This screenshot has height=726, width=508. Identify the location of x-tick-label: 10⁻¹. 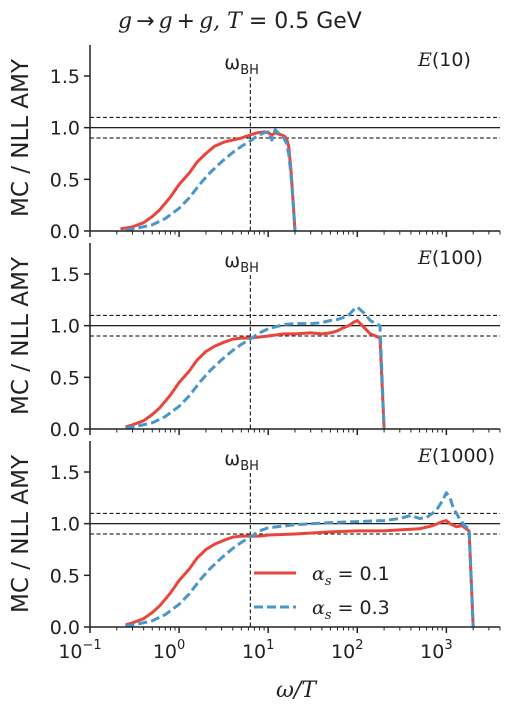
(79, 650).